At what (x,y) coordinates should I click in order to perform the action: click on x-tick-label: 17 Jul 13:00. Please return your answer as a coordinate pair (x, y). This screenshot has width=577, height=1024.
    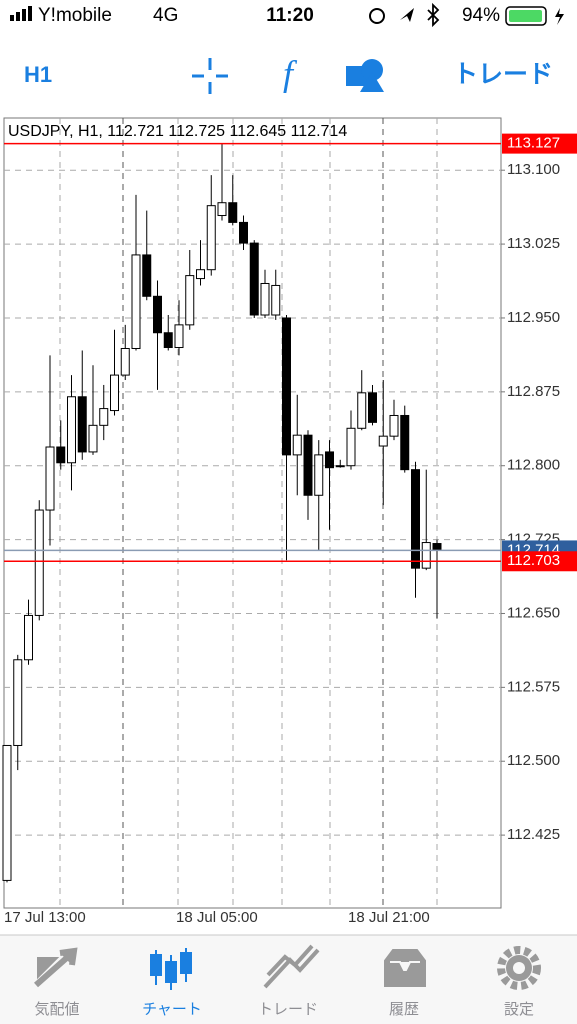
    Looking at the image, I should click on (45, 917).